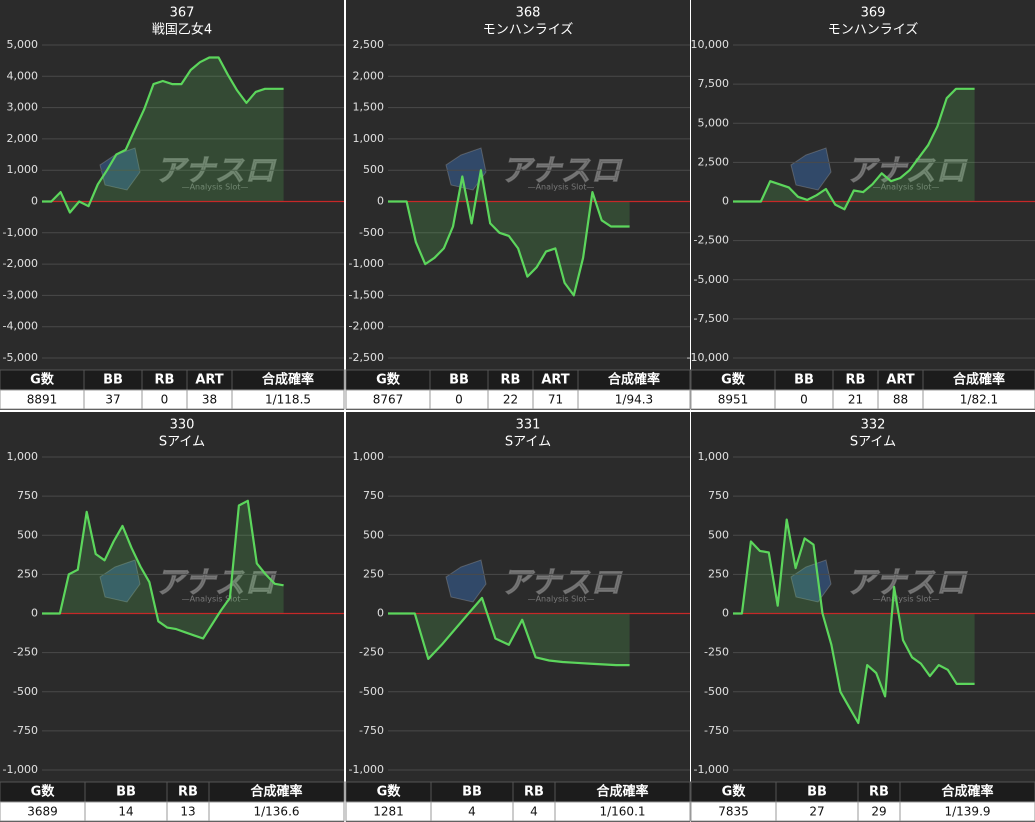  Describe the element at coordinates (528, 425) in the screenshot. I see `chart-title: 331` at that location.